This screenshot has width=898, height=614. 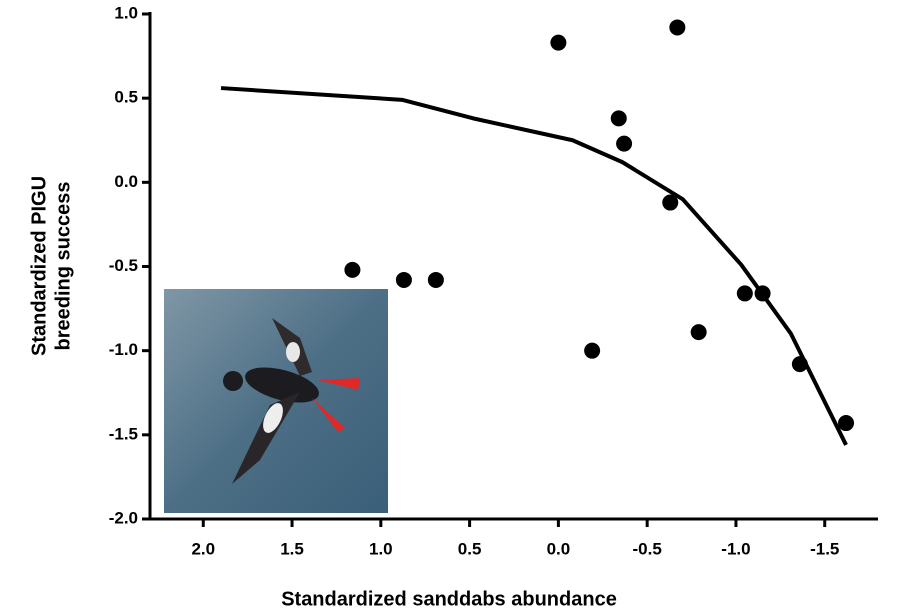 What do you see at coordinates (39, 266) in the screenshot?
I see `y-axis-label: Standardized PIGU` at bounding box center [39, 266].